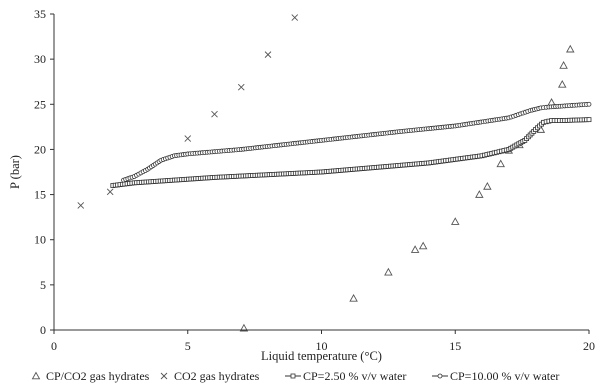 The width and height of the screenshot is (599, 391). I want to click on legend-item: CO2 gas hydrates, so click(210, 376).